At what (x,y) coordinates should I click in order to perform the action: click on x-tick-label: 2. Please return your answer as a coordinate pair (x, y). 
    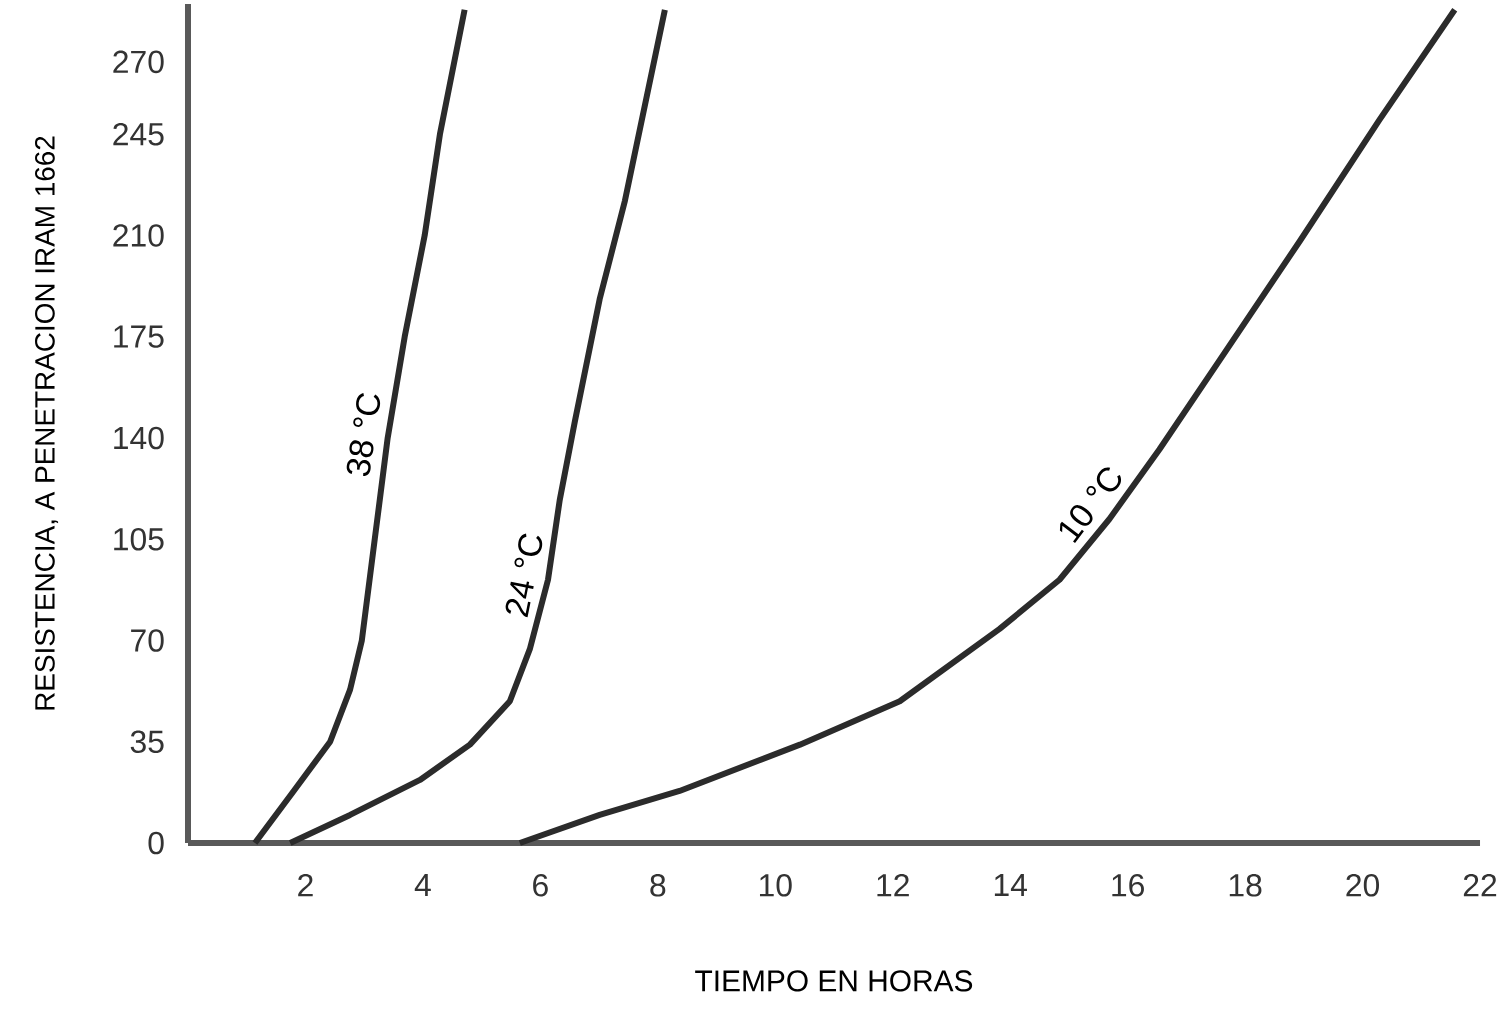
    Looking at the image, I should click on (305, 885).